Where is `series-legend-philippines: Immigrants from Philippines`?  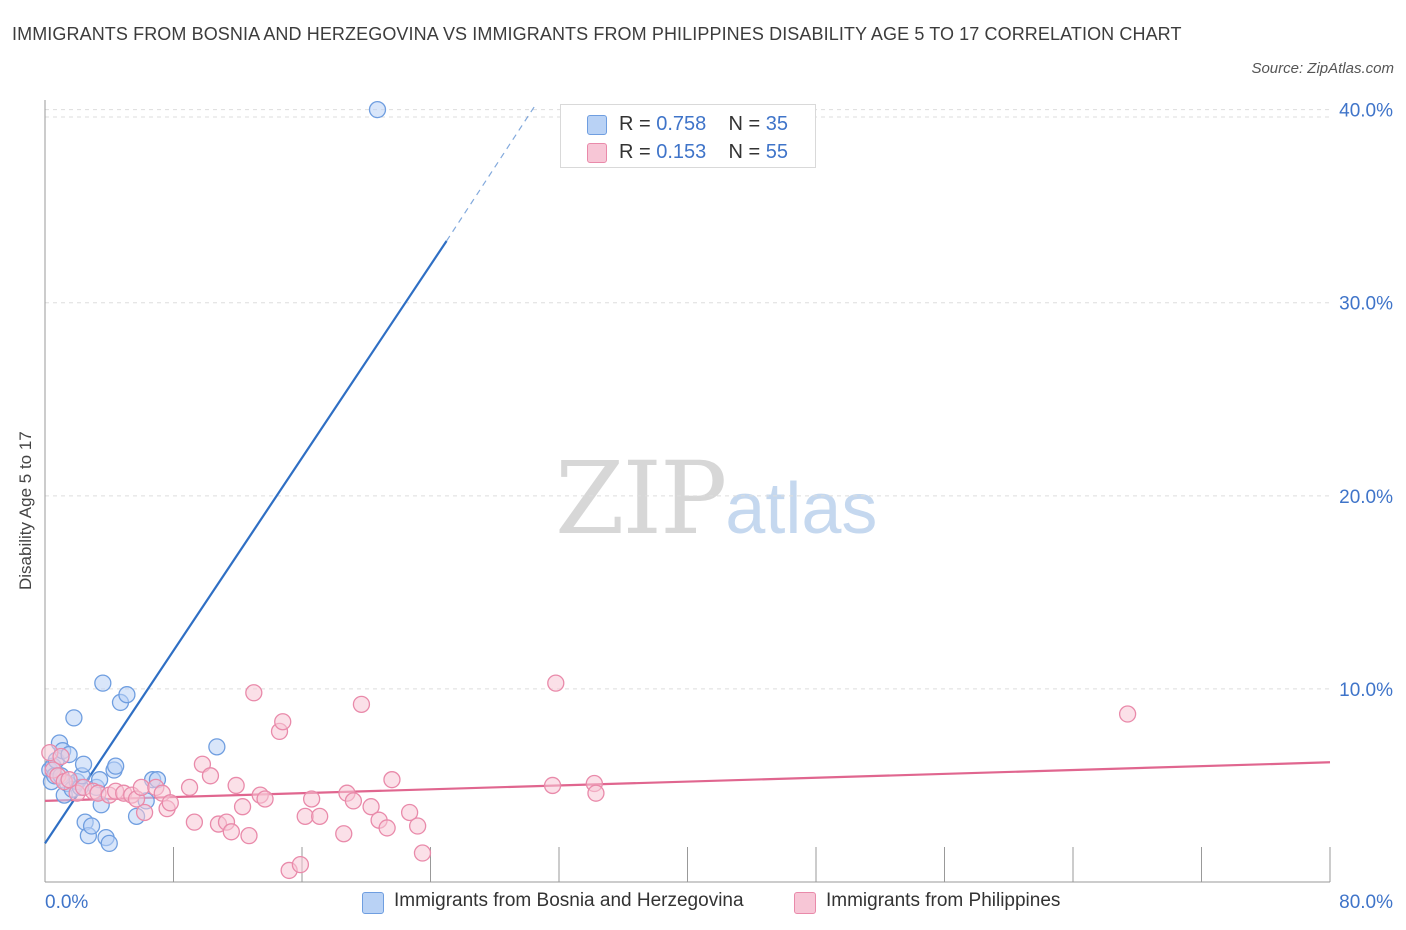 series-legend-philippines: Immigrants from Philippines is located at coordinates (944, 903).